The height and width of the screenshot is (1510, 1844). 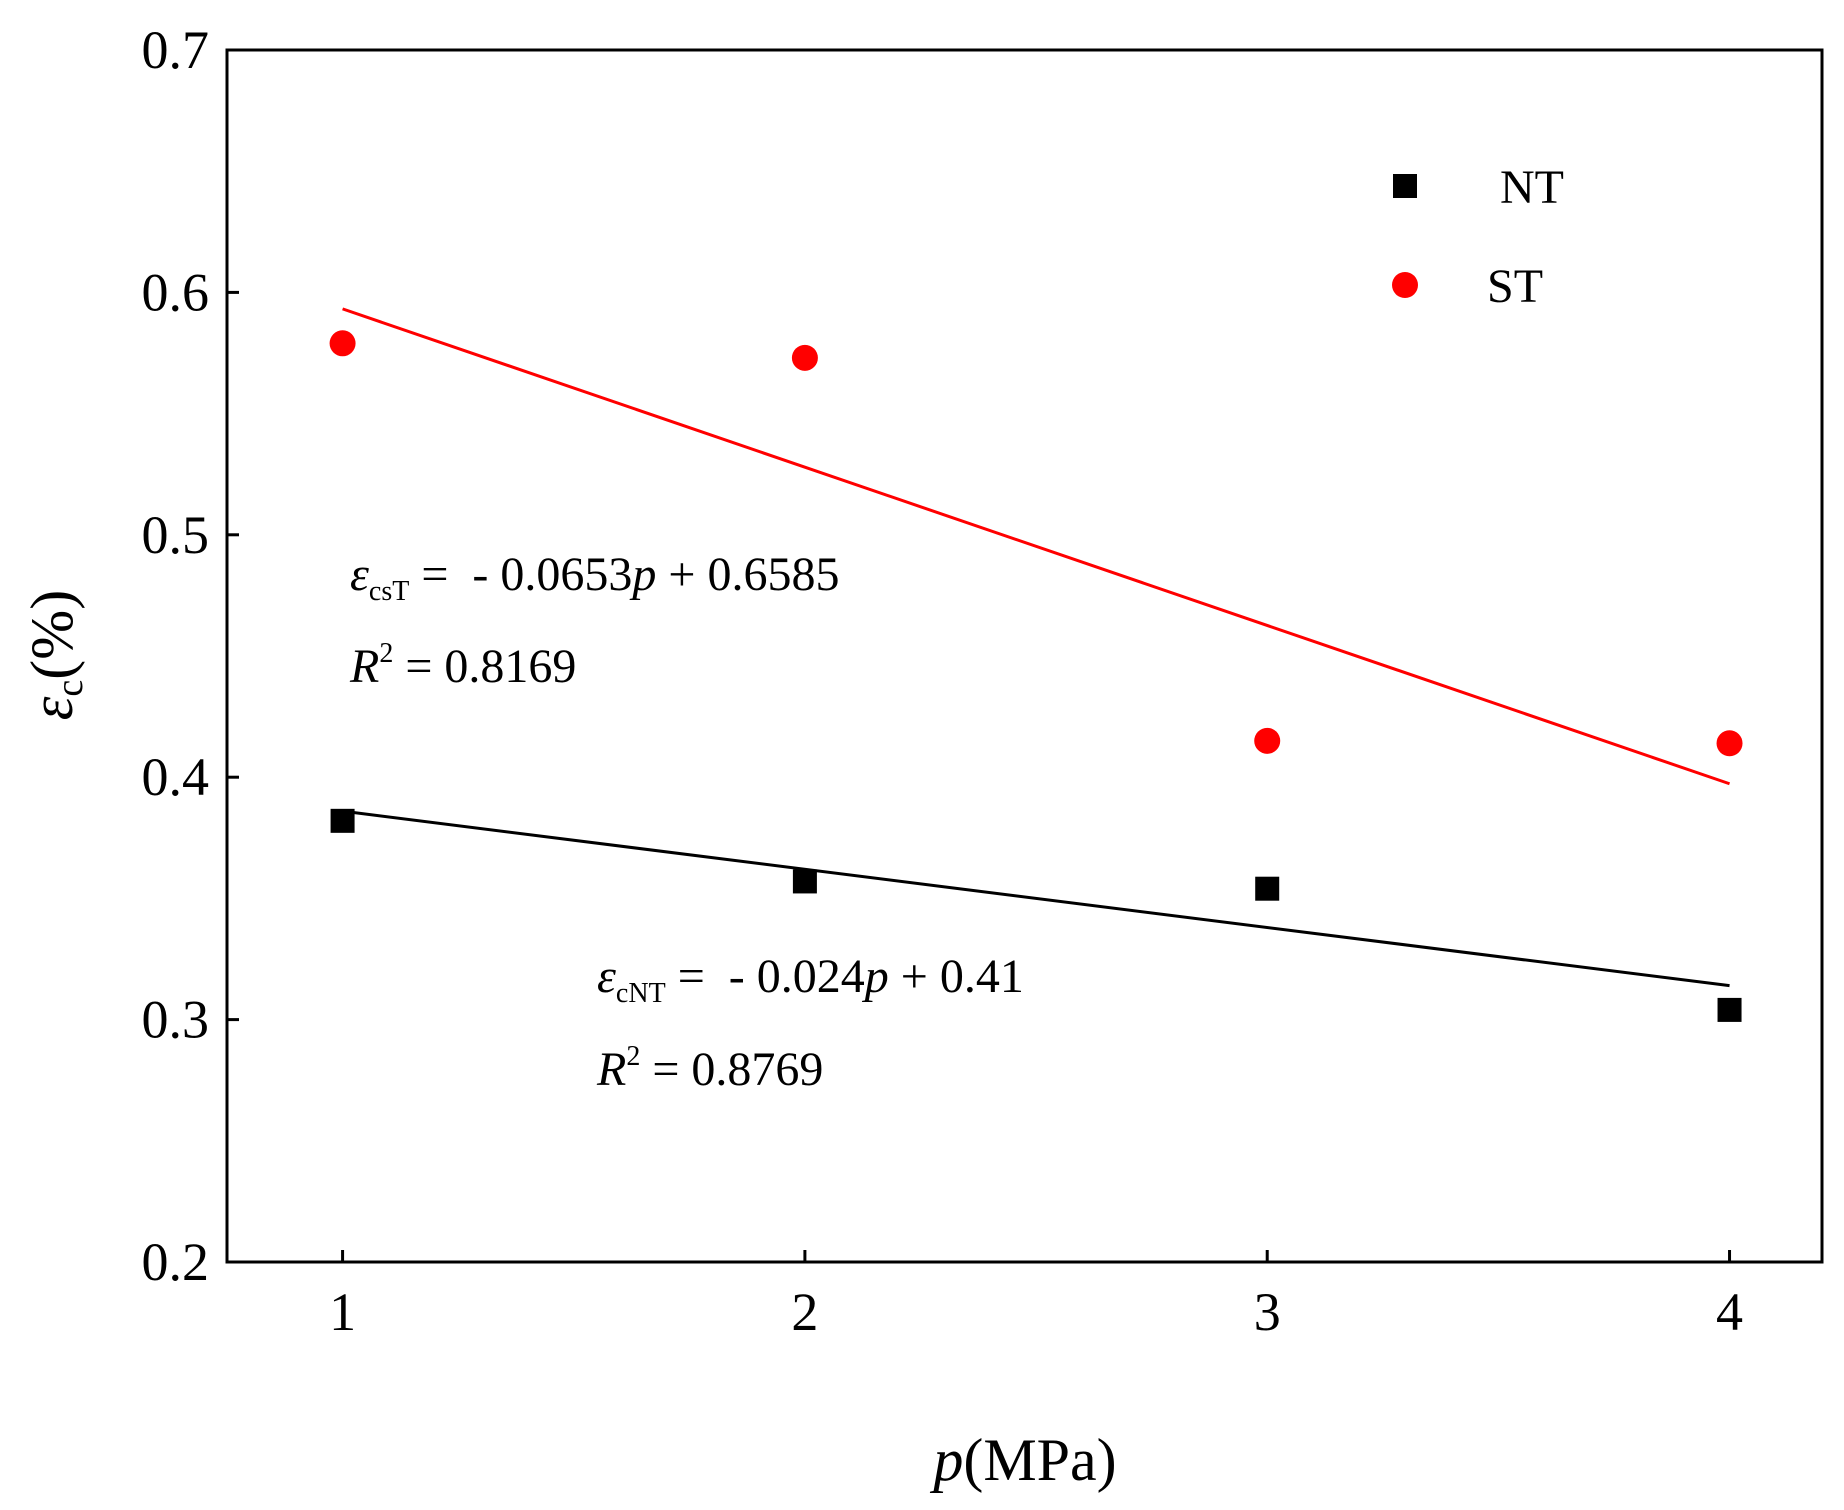 What do you see at coordinates (956, 976) in the screenshot?
I see `nt-eq-rest-b: + 0.41` at bounding box center [956, 976].